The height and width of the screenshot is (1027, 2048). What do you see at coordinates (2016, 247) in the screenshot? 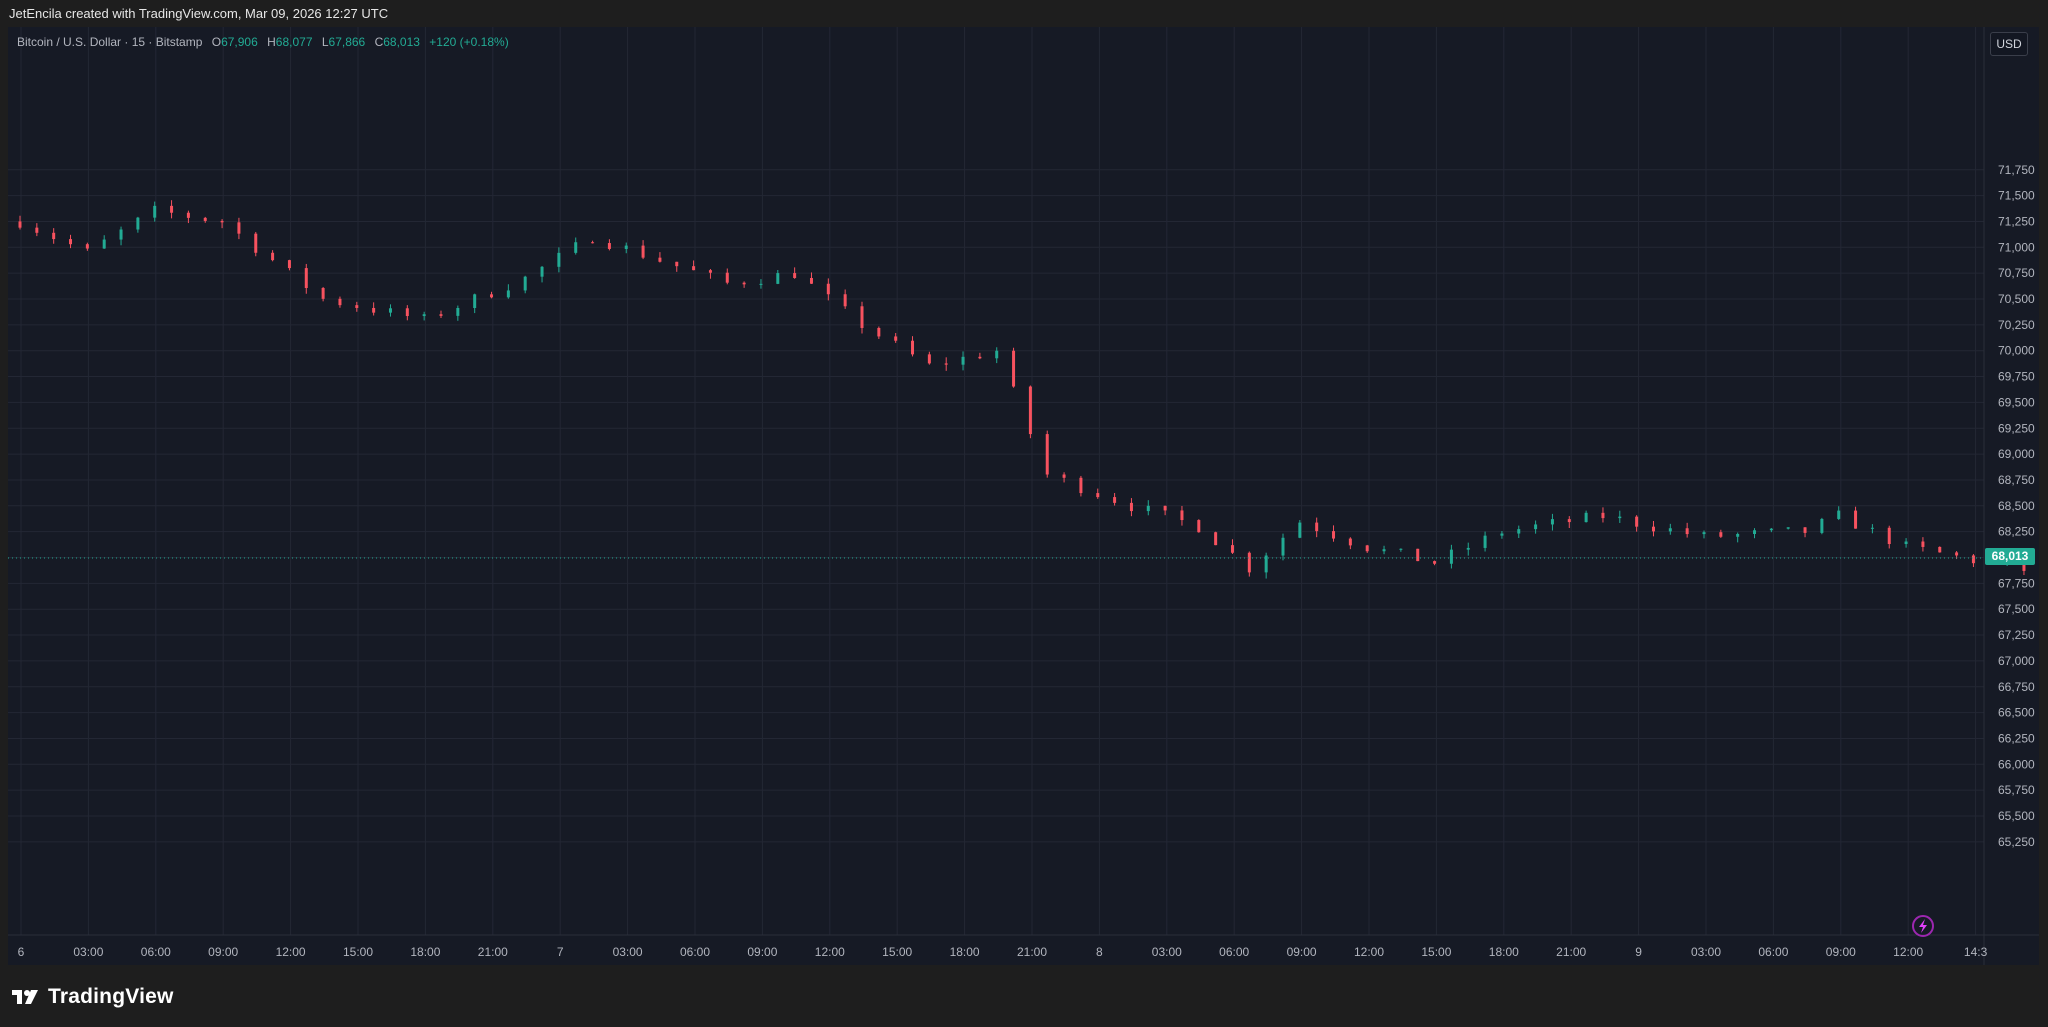
I see `price-tick-label: 71,000` at bounding box center [2016, 247].